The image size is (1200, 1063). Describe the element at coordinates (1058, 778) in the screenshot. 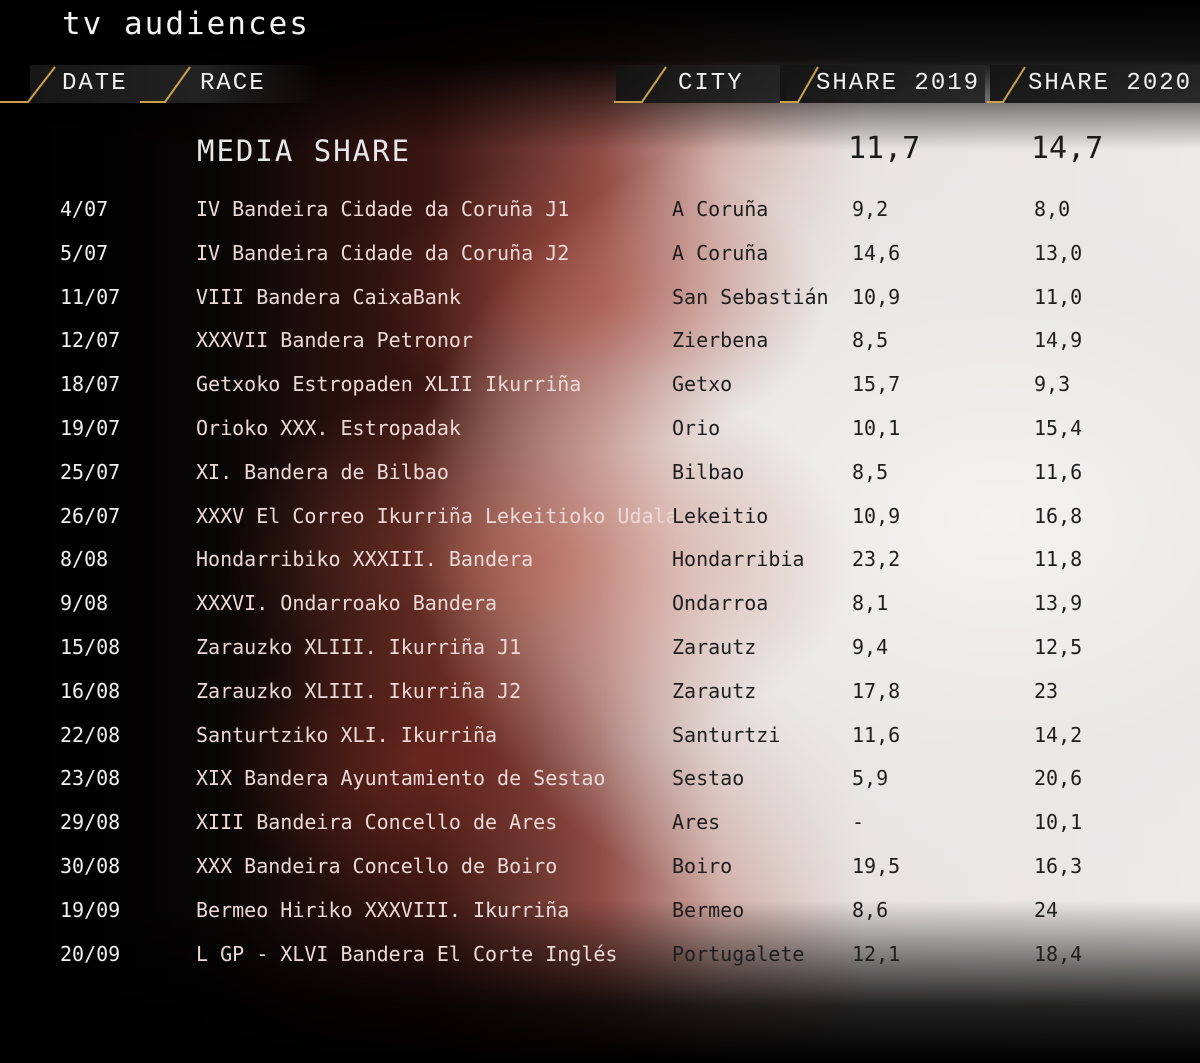

I see `row-share-2020: 20,6` at that location.